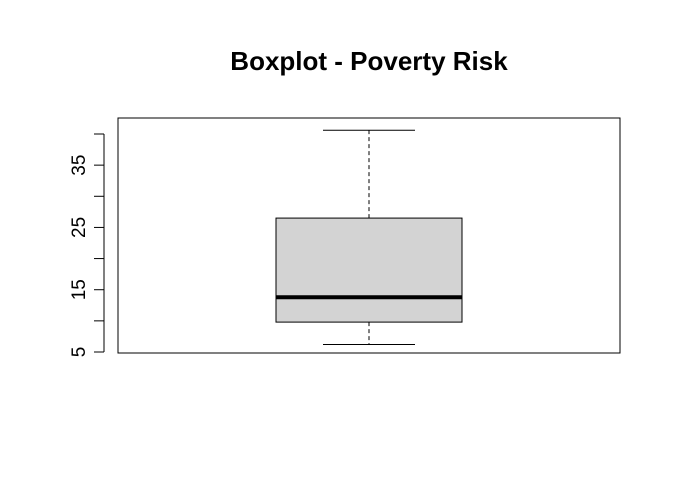  Describe the element at coordinates (79, 227) in the screenshot. I see `y-tick-label: 25` at that location.